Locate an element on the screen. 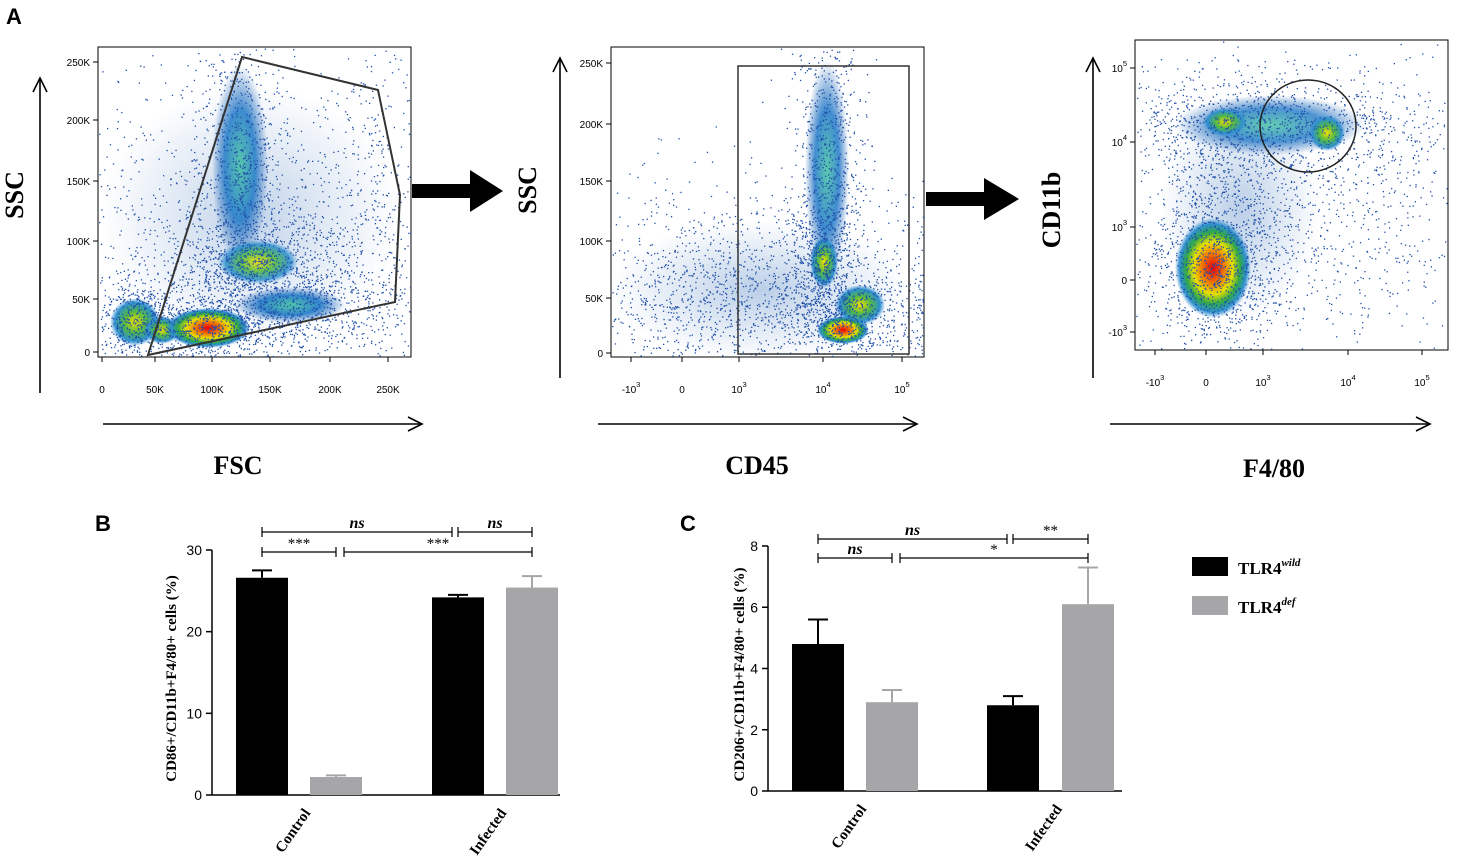 The width and height of the screenshot is (1459, 865). flow-3-ylabel: CD11b is located at coordinates (1051, 210).